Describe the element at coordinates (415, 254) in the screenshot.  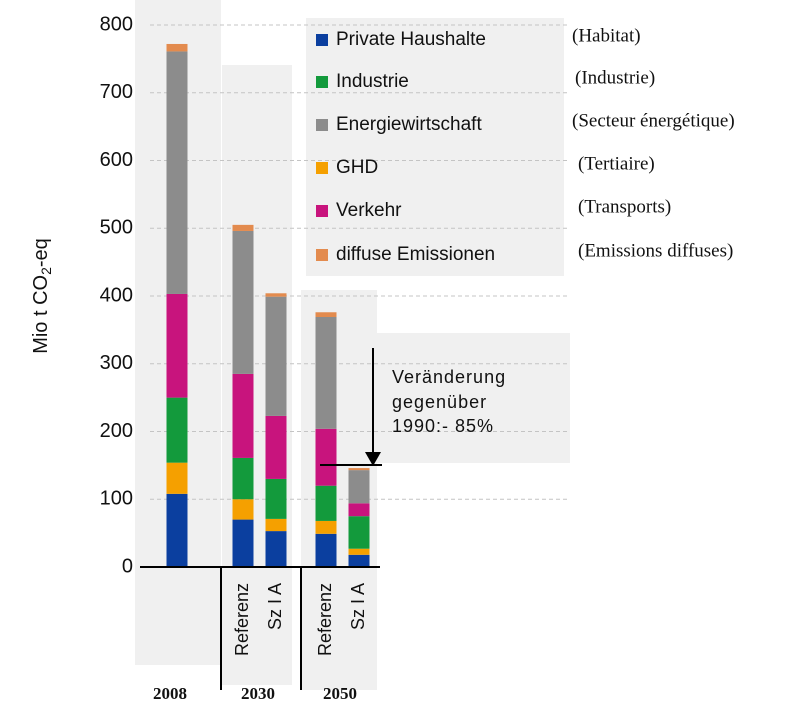
I see `legend-label: diffuse Emissionen` at that location.